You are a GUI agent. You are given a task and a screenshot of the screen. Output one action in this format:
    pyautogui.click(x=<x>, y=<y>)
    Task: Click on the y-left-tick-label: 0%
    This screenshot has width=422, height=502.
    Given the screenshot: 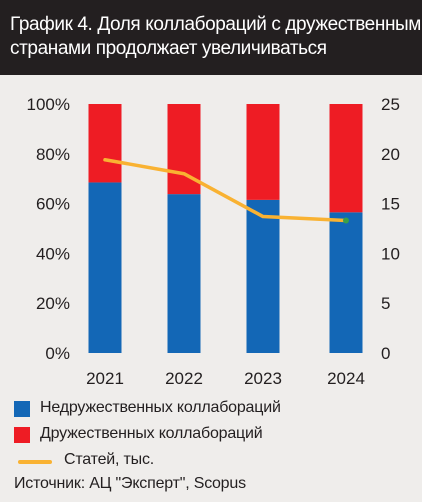 What is the action you would take?
    pyautogui.click(x=57, y=353)
    